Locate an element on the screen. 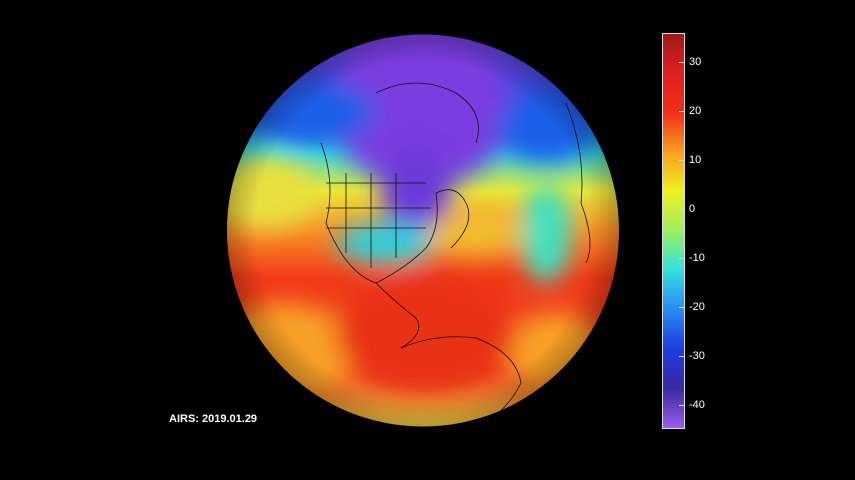 This screenshot has height=480, width=855. colorbar-tick-label: 10 is located at coordinates (695, 160).